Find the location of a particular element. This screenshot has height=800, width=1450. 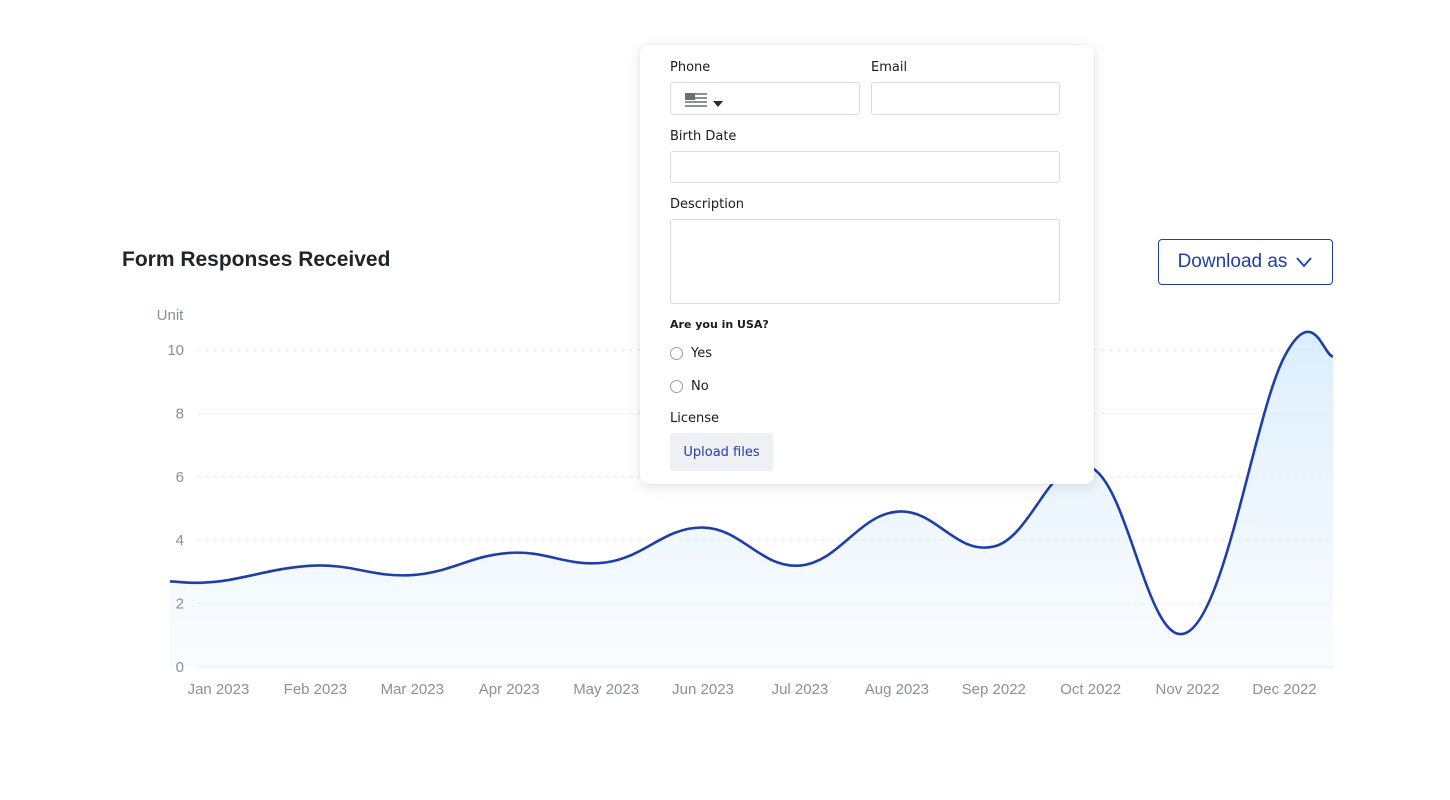

download-as-button: Download as is located at coordinates (1245, 262).